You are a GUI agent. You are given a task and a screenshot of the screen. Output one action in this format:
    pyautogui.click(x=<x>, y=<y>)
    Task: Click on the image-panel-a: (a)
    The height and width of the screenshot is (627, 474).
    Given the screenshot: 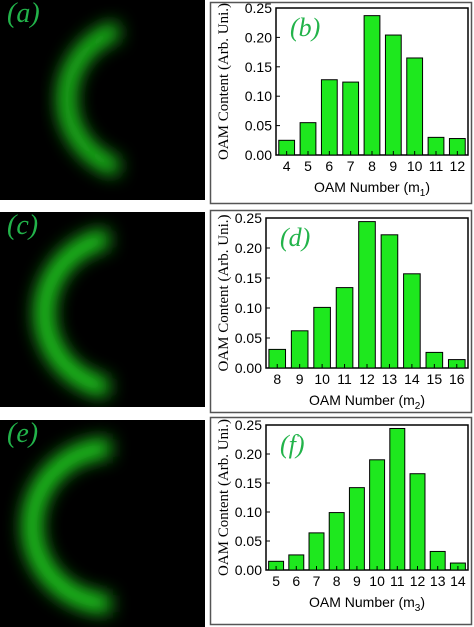 What is the action you would take?
    pyautogui.click(x=102, y=100)
    